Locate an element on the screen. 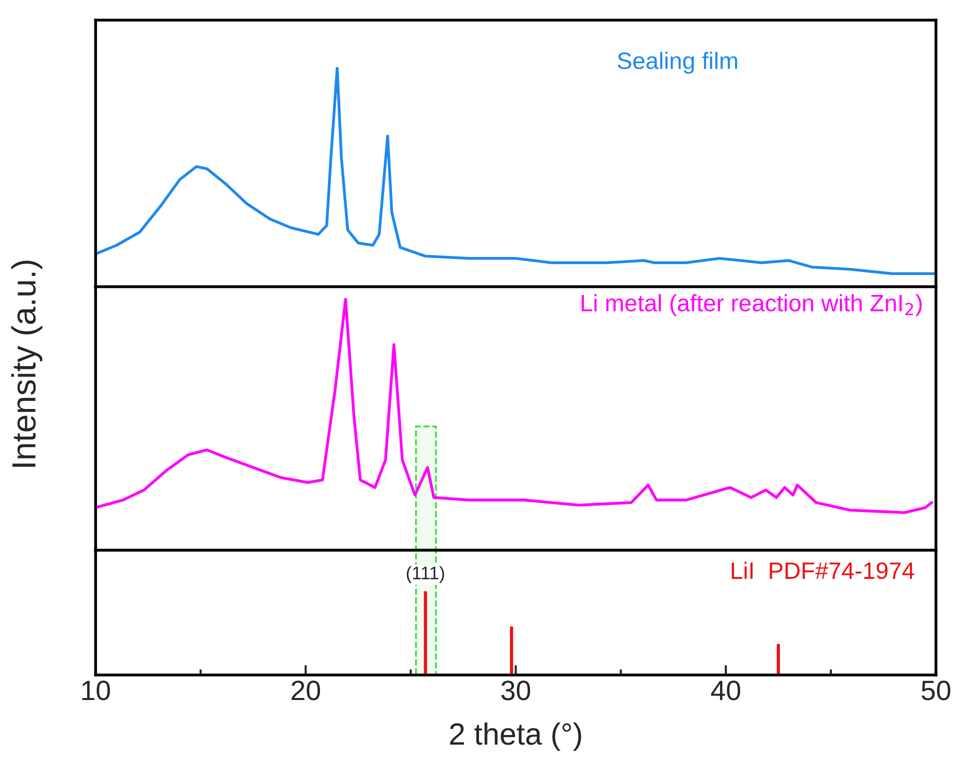  text: Sealing film is located at coordinates (678, 63).